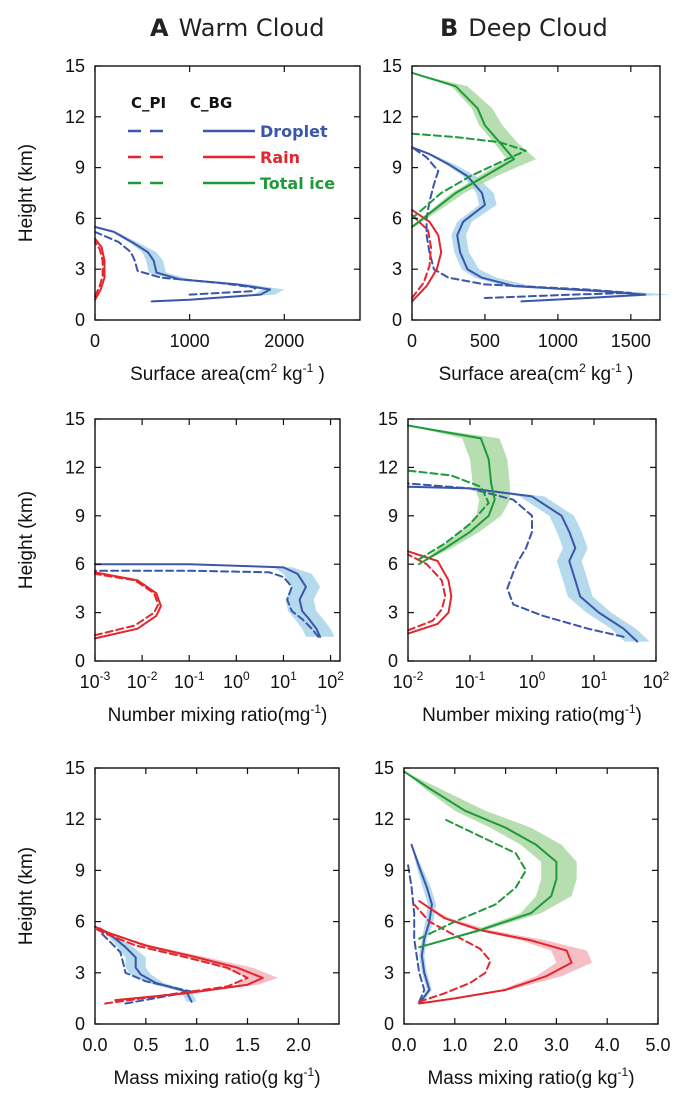 This screenshot has width=675, height=1094. I want to click on legend: C_PI C_BG Droplet Rain Total ice, so click(231, 143).